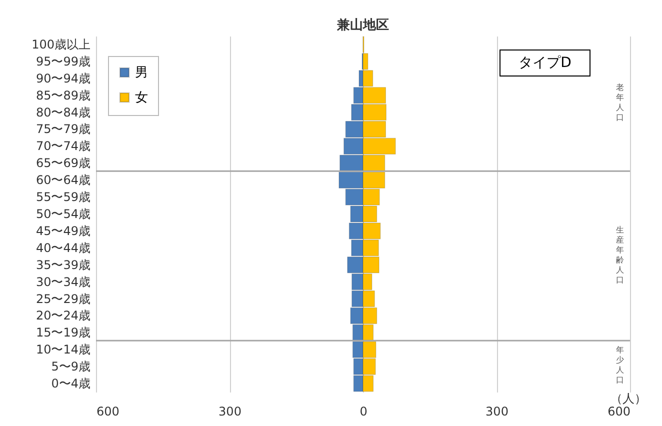 Image resolution: width=662 pixels, height=426 pixels. What do you see at coordinates (364, 411) in the screenshot?
I see `x-tick-label: 0` at bounding box center [364, 411].